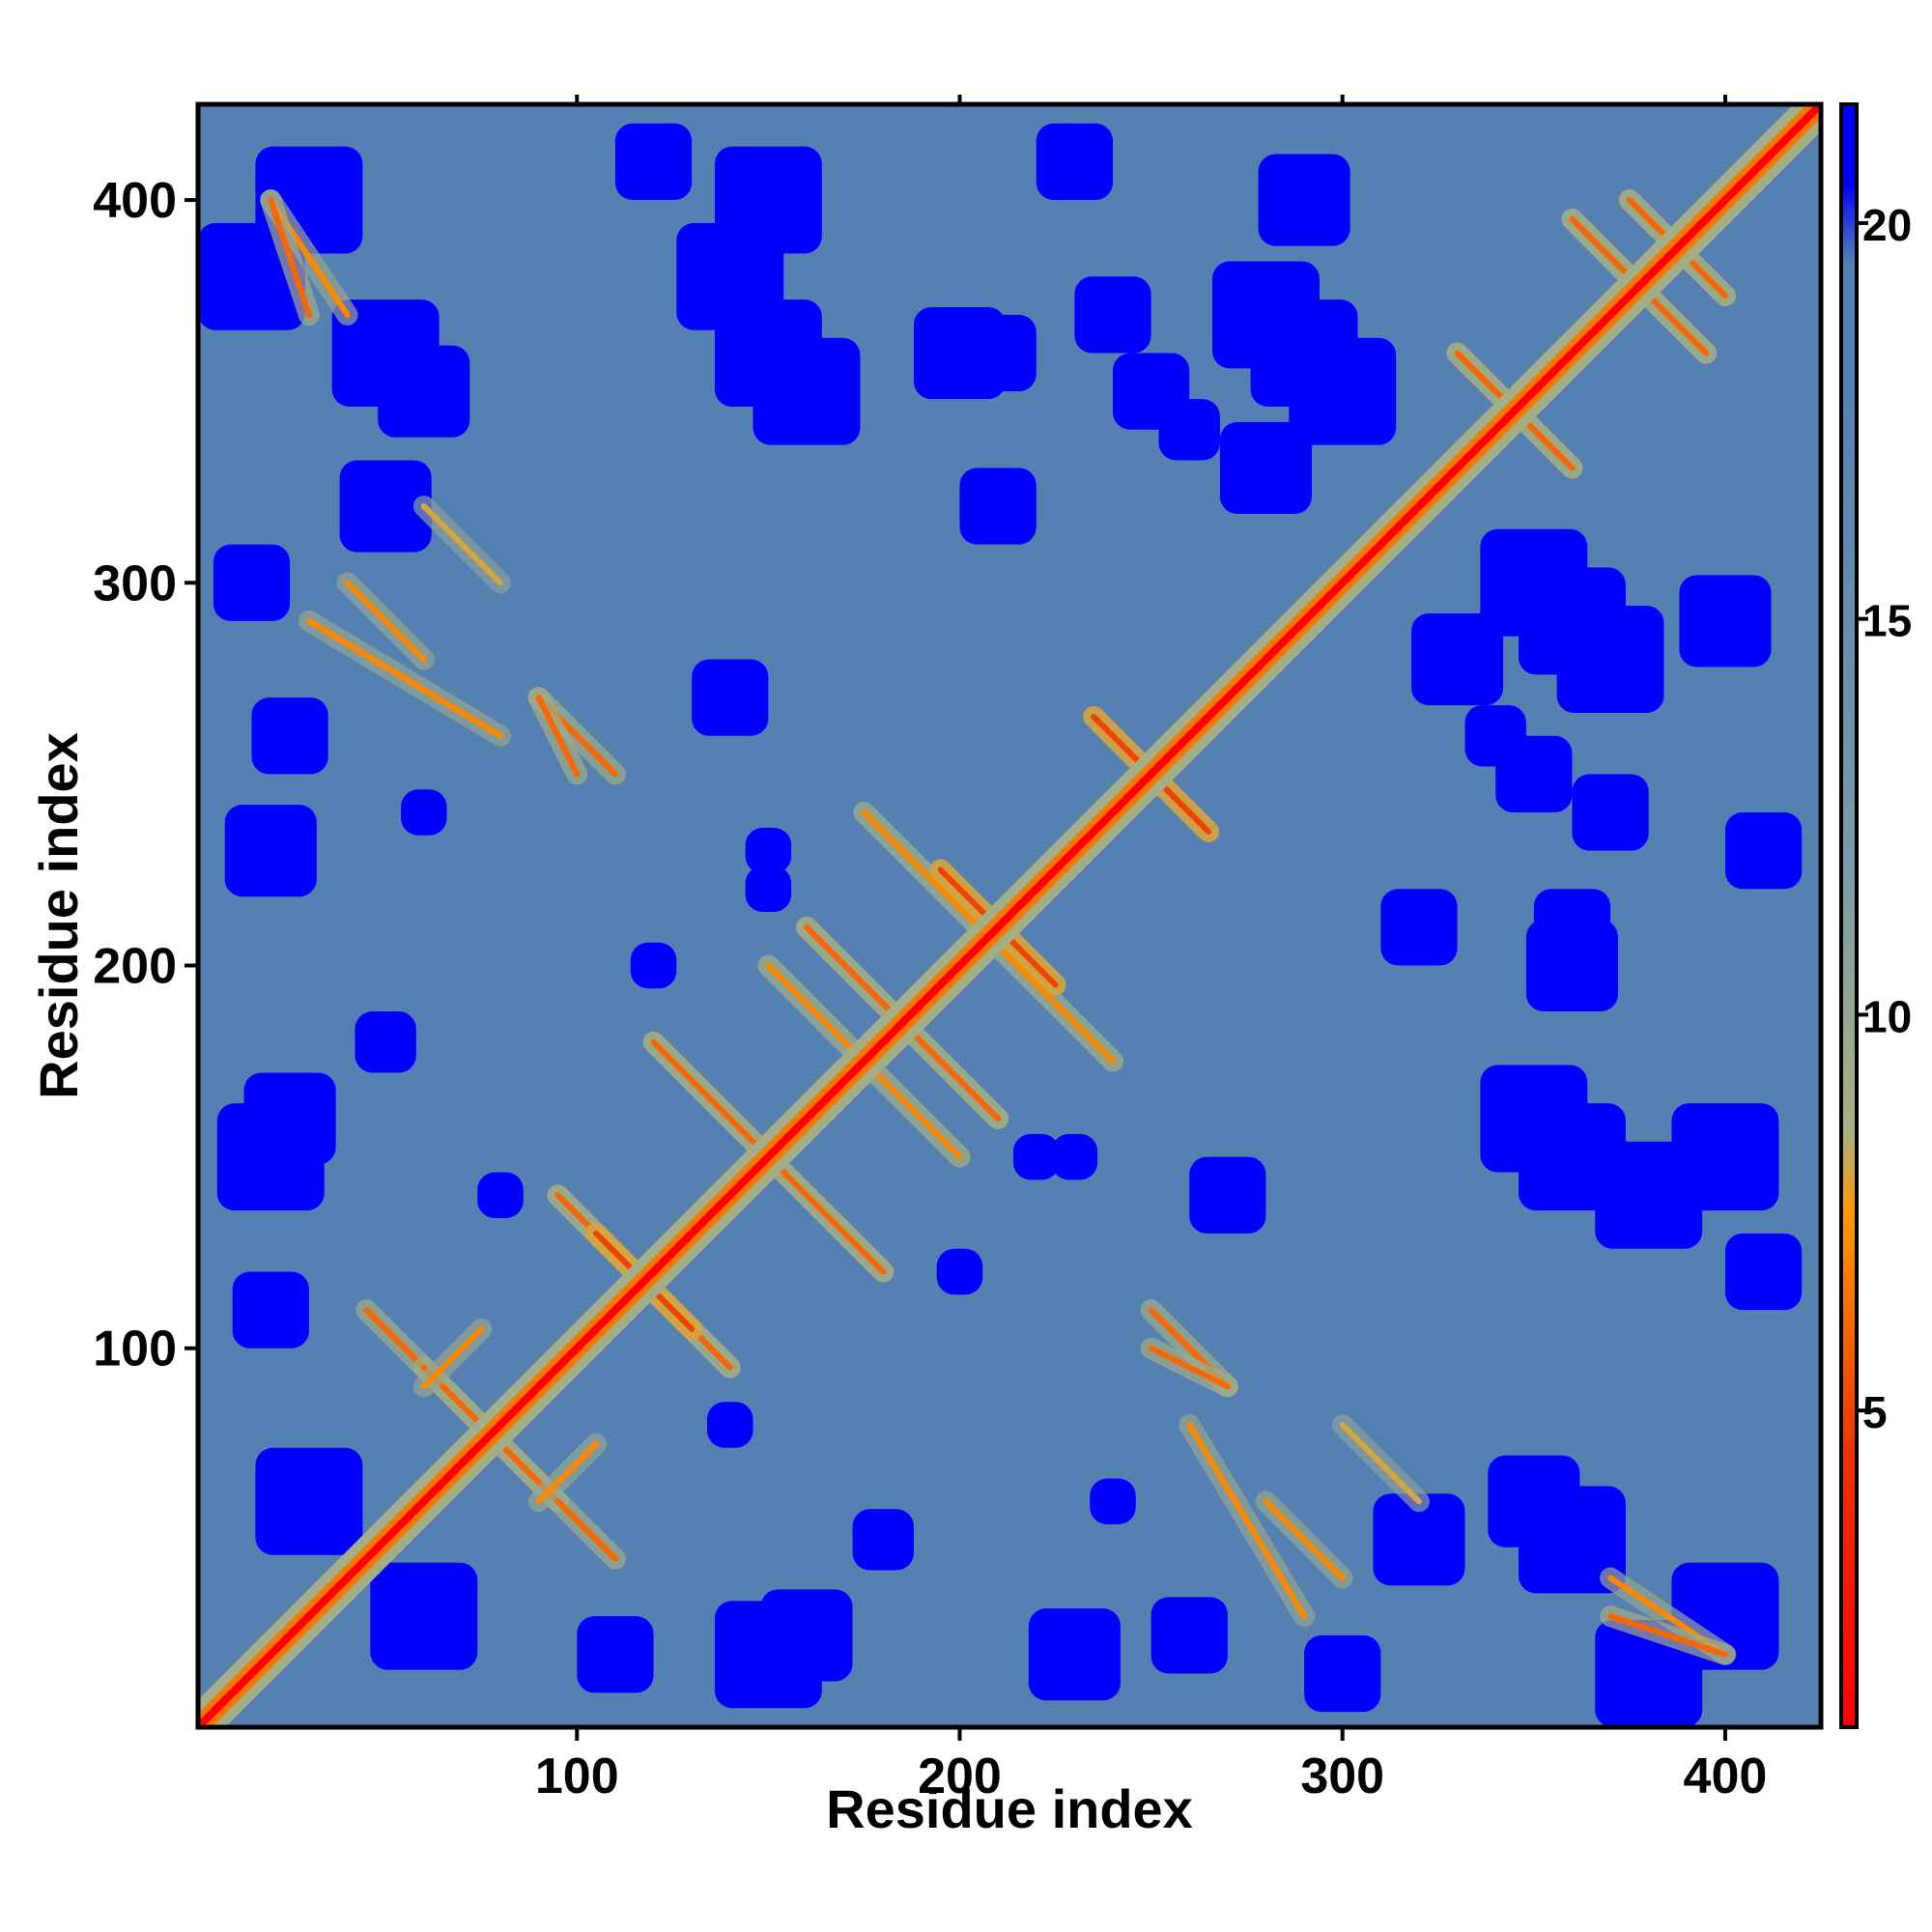  I want to click on y-axis: 100 200 300 400, so click(145, 775).